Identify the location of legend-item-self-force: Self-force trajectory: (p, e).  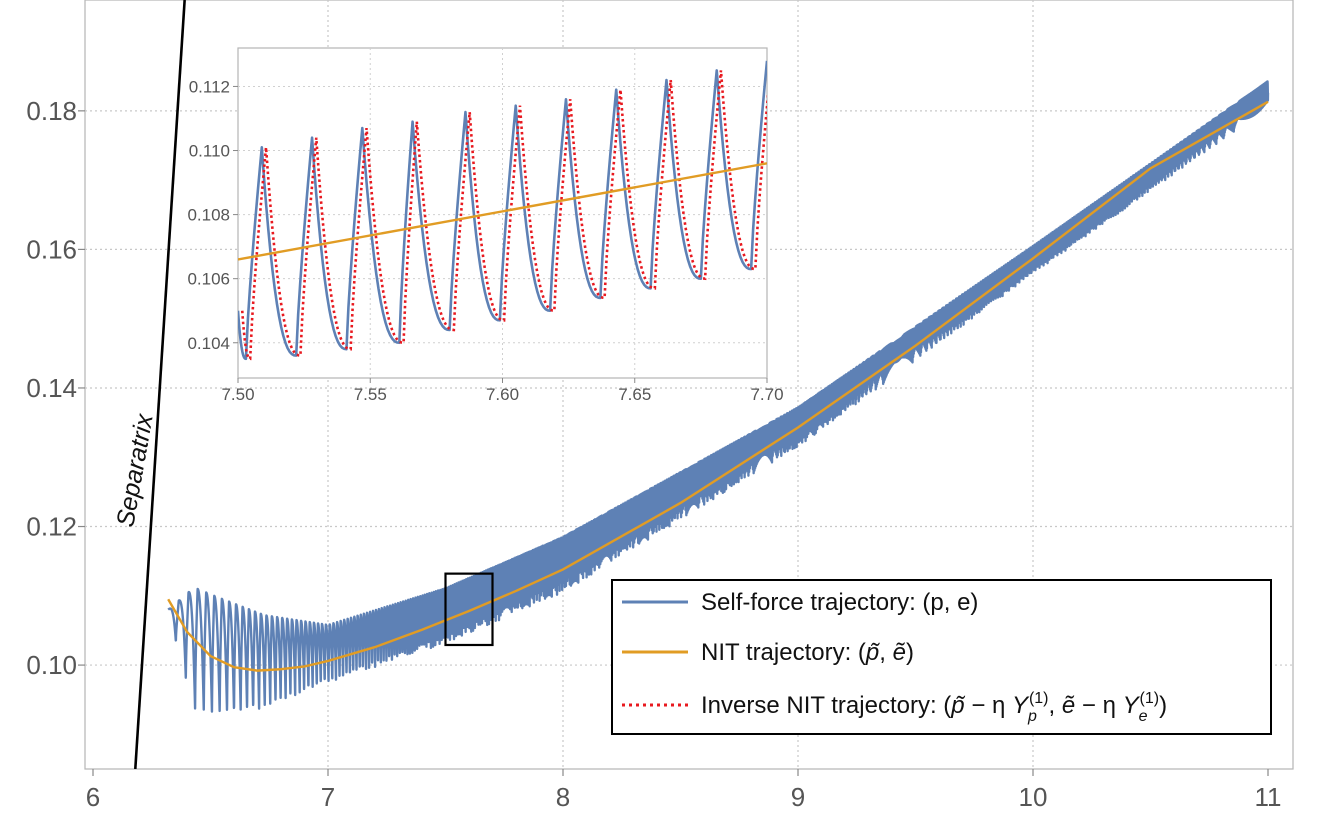
(800, 602).